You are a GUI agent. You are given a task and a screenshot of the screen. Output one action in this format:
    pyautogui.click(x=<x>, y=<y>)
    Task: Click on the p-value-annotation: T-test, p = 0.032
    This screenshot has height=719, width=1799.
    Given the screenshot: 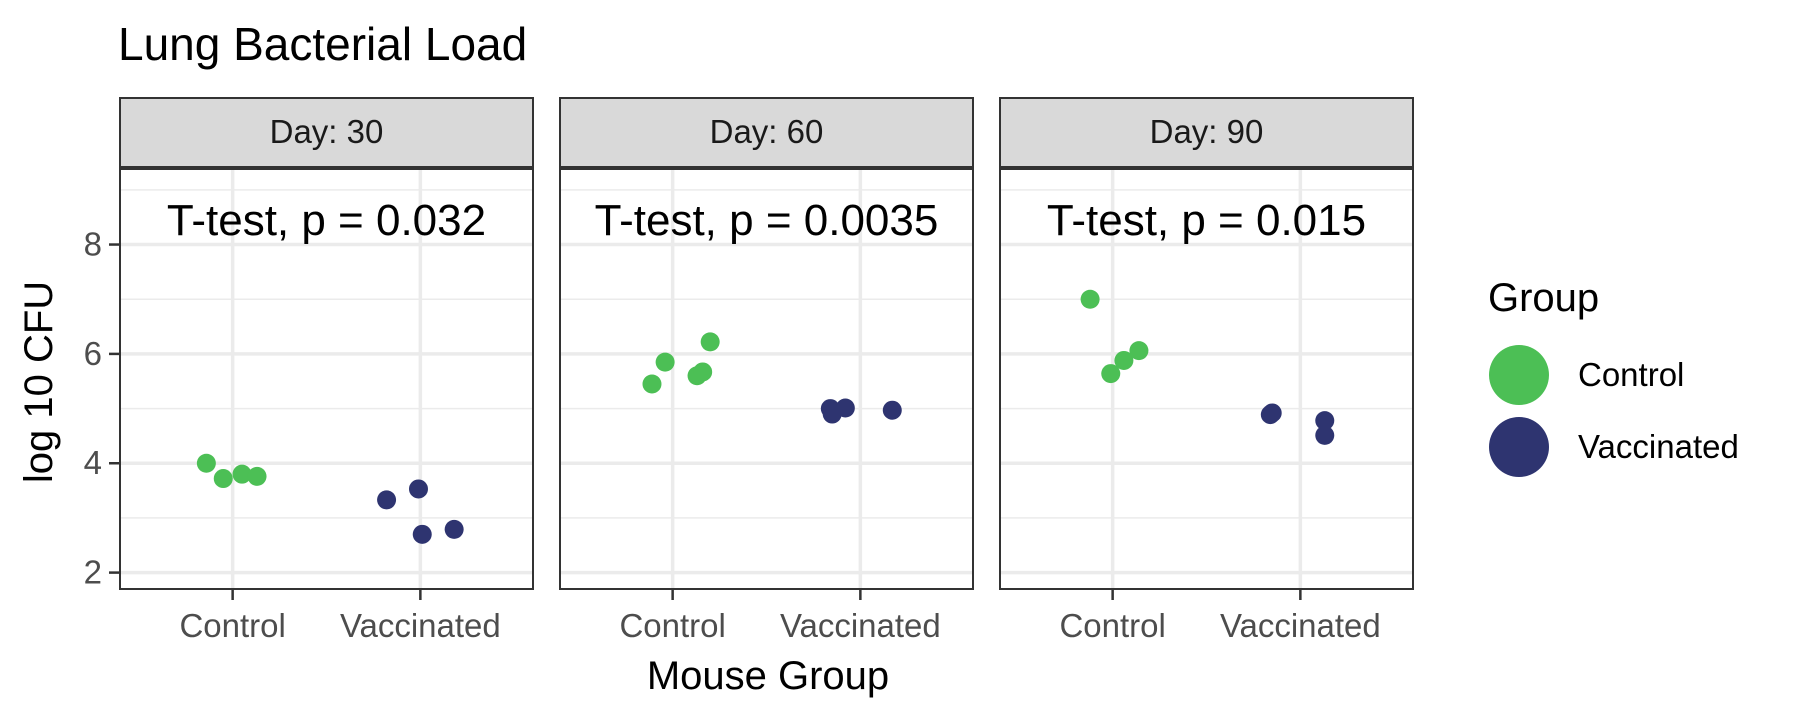 What is the action you would take?
    pyautogui.click(x=326, y=220)
    